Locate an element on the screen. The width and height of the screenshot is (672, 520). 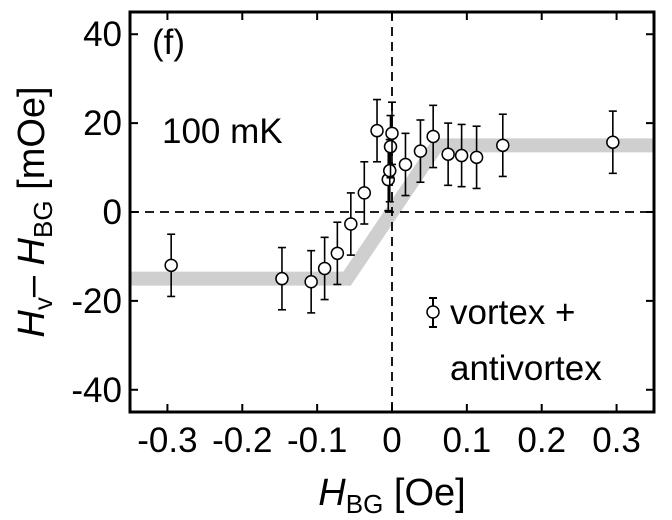
y-tick-label: 40 is located at coordinates (102, 34).